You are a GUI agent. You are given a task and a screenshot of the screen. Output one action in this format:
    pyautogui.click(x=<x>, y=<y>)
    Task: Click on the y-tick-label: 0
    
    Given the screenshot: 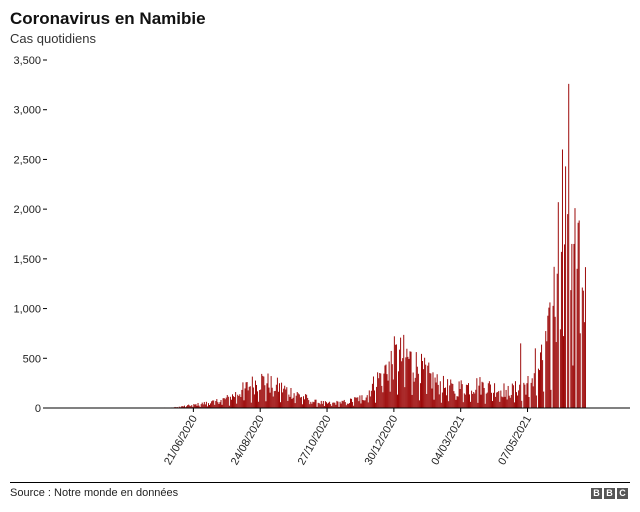 What is the action you would take?
    pyautogui.click(x=38, y=409)
    